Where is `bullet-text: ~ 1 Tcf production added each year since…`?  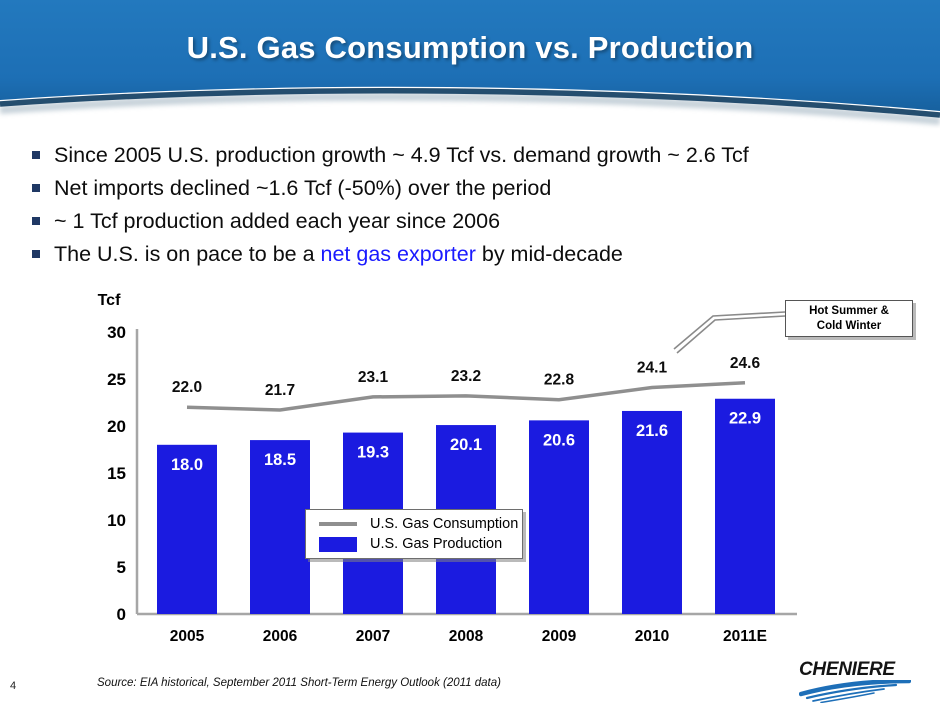
bullet-text: ~ 1 Tcf production added each year since… is located at coordinates (277, 221).